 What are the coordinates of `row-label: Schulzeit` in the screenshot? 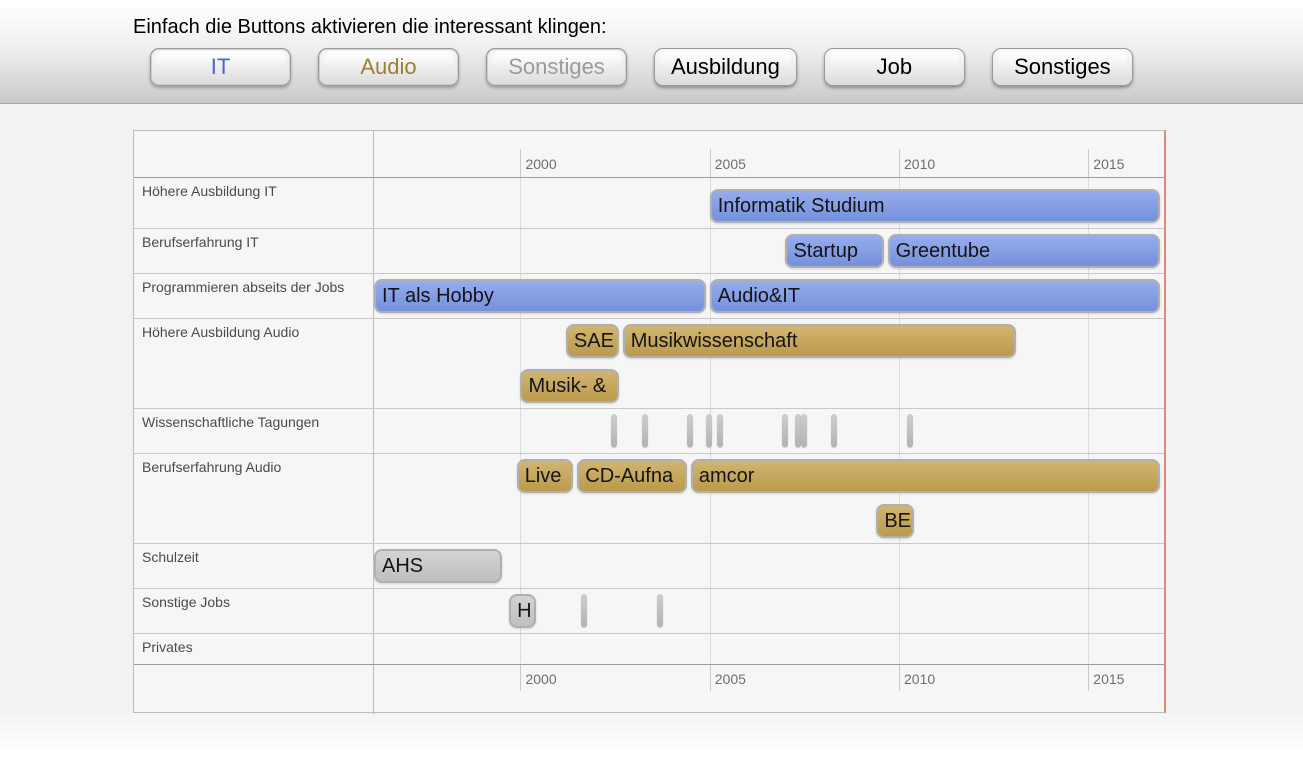 It's located at (254, 566).